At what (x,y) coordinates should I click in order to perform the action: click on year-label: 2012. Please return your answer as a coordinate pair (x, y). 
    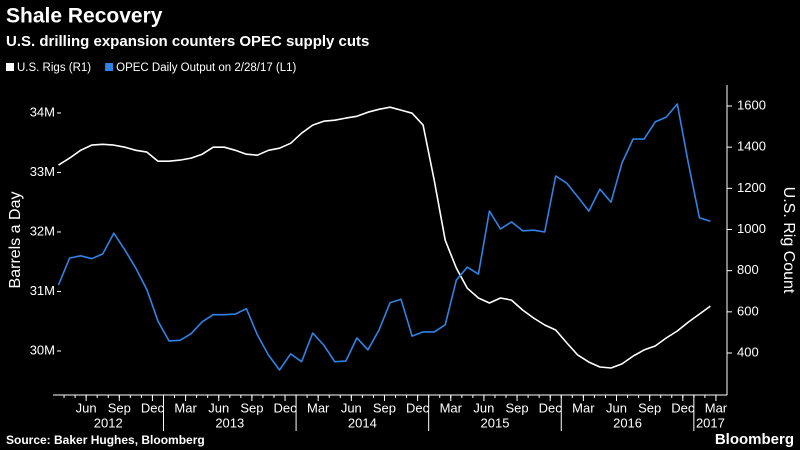
    Looking at the image, I should click on (108, 422).